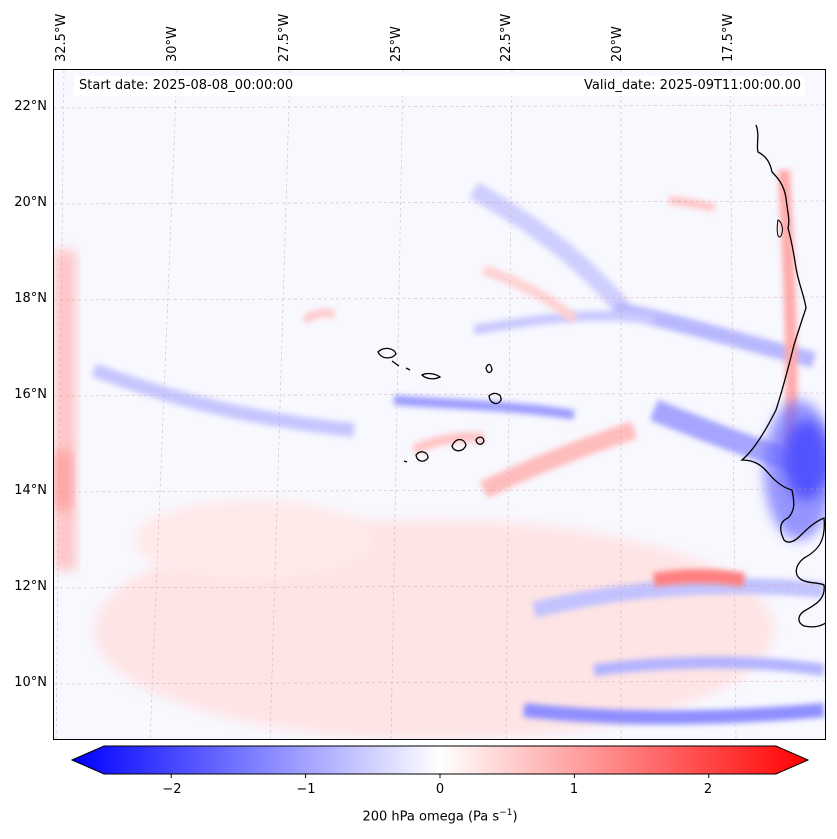 This screenshot has width=837, height=839. What do you see at coordinates (617, 44) in the screenshot?
I see `lon-label-20w: 20°W` at bounding box center [617, 44].